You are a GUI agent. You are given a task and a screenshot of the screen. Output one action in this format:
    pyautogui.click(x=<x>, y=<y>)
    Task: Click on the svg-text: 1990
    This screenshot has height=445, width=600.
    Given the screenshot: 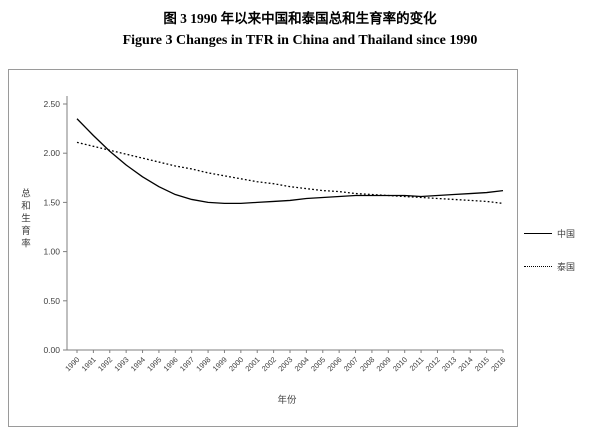 What is the action you would take?
    pyautogui.click(x=72, y=364)
    